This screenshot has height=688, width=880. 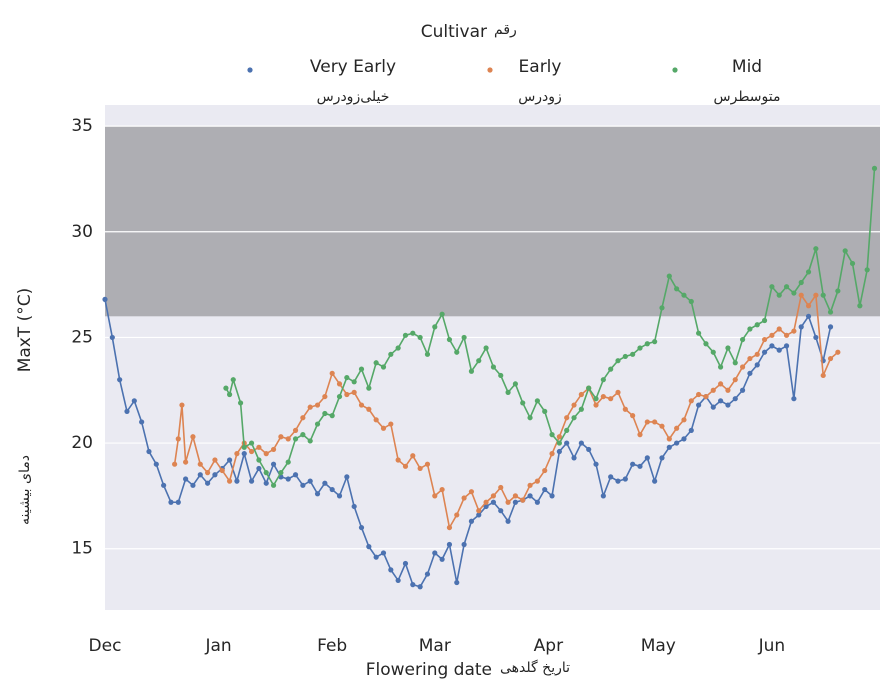 I want to click on x-tick-label: May, so click(x=658, y=646).